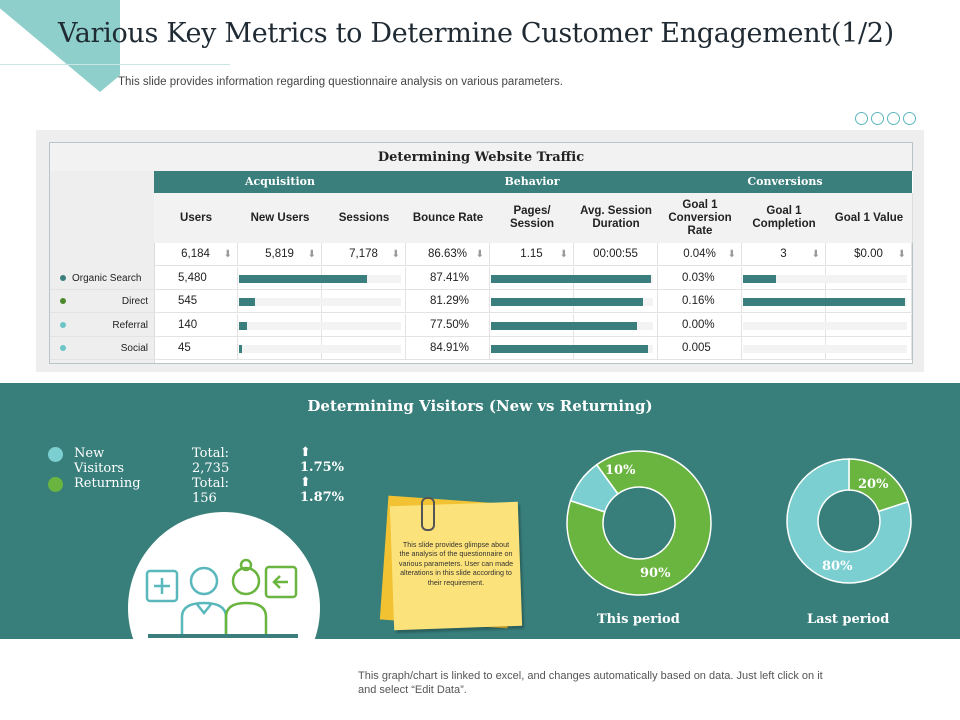 Image resolution: width=960 pixels, height=720 pixels. Describe the element at coordinates (784, 218) in the screenshot. I see `column-header: Goal 1 Completion` at that location.